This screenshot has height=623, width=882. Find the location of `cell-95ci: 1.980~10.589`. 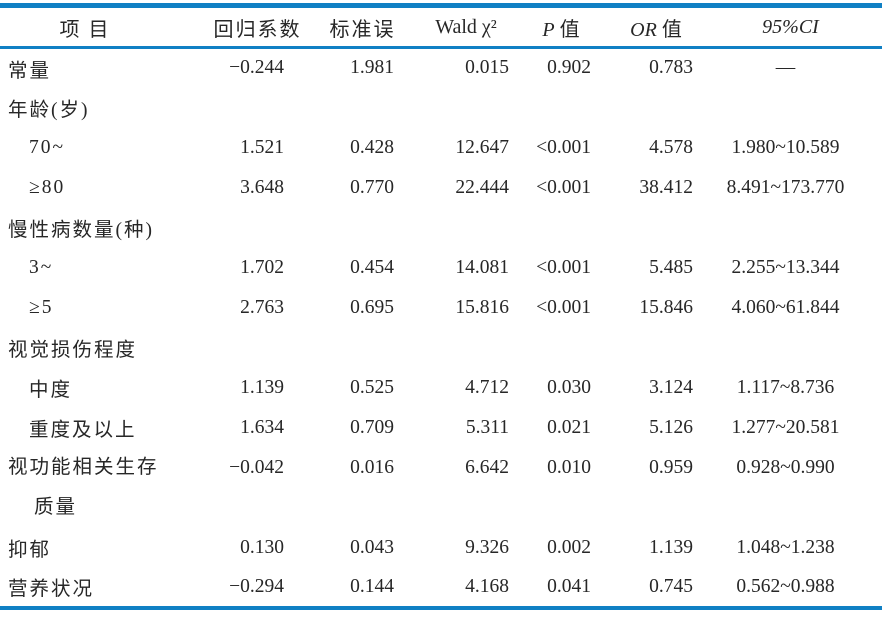

cell-95ci: 1.980~10.589 is located at coordinates (785, 147).